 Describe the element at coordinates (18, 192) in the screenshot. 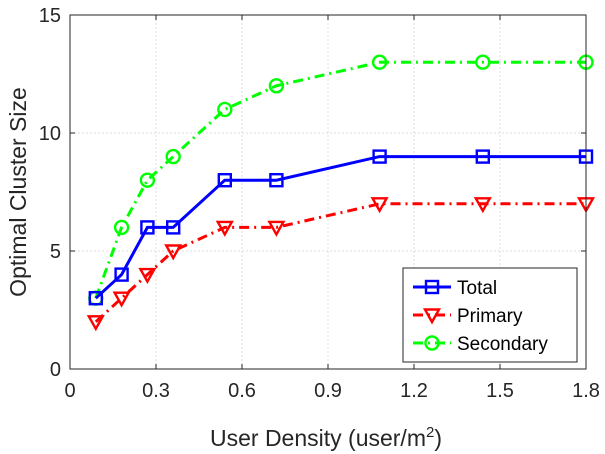

I see `y-axis-title: Optimal Cluster Size` at that location.